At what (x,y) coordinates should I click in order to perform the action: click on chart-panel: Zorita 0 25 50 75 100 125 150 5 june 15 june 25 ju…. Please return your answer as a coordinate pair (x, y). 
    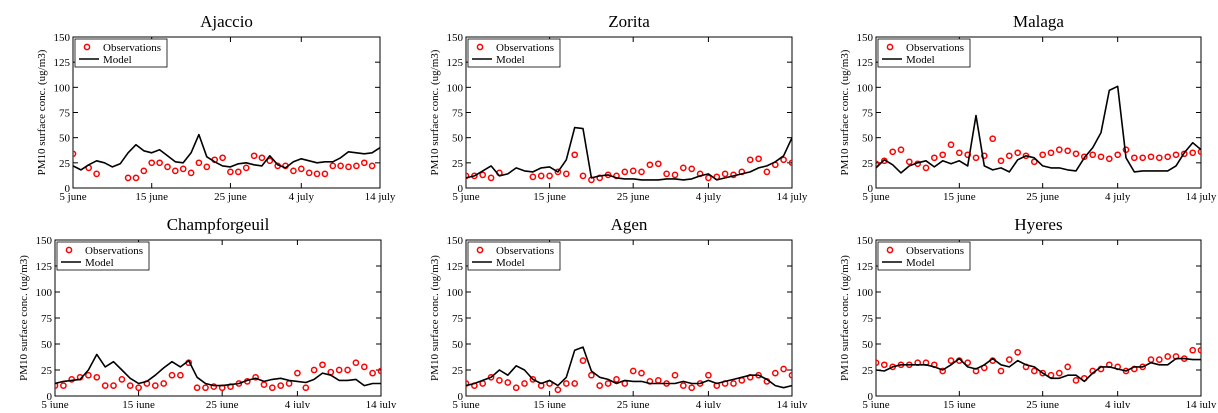
    Looking at the image, I should click on (618, 107).